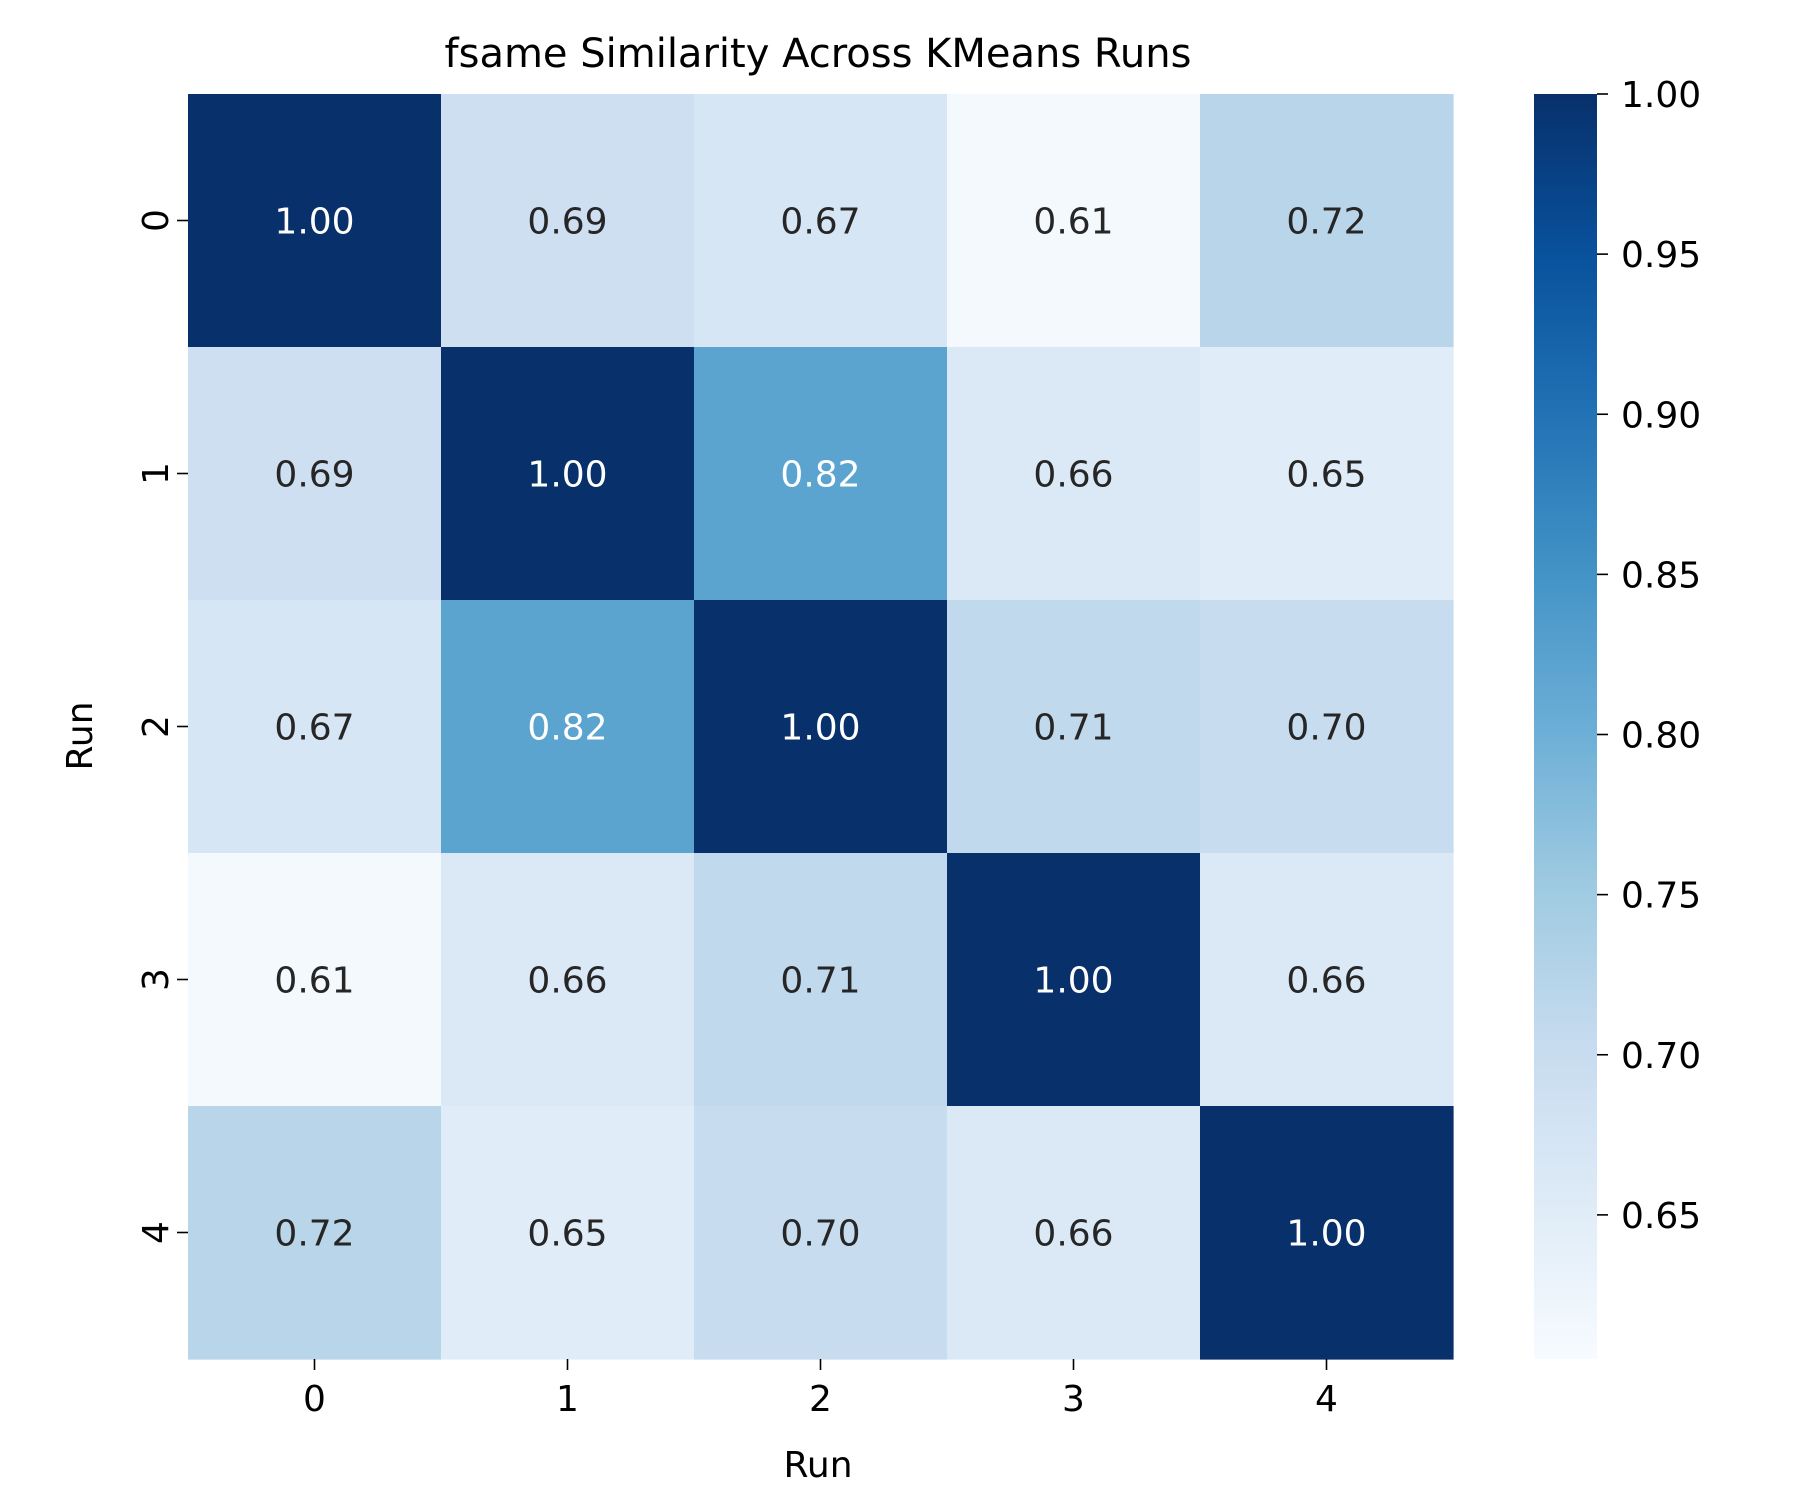  I want to click on heatmap-cell-r1-c1, so click(568, 474).